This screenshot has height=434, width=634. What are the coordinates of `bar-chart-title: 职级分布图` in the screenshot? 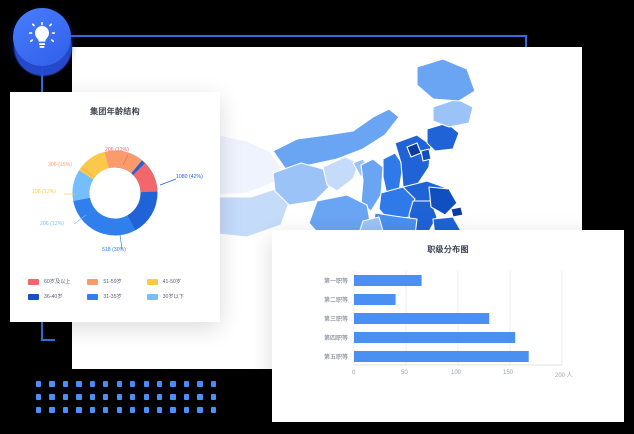 It's located at (448, 249).